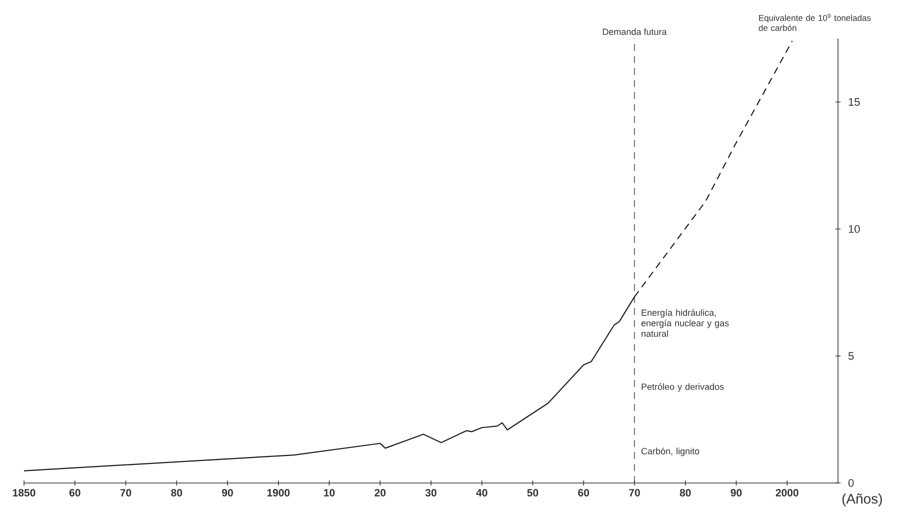 The image size is (922, 514). I want to click on text: Equivalente de 10$^{9}$ toneladas de carbón, so click(814, 22).